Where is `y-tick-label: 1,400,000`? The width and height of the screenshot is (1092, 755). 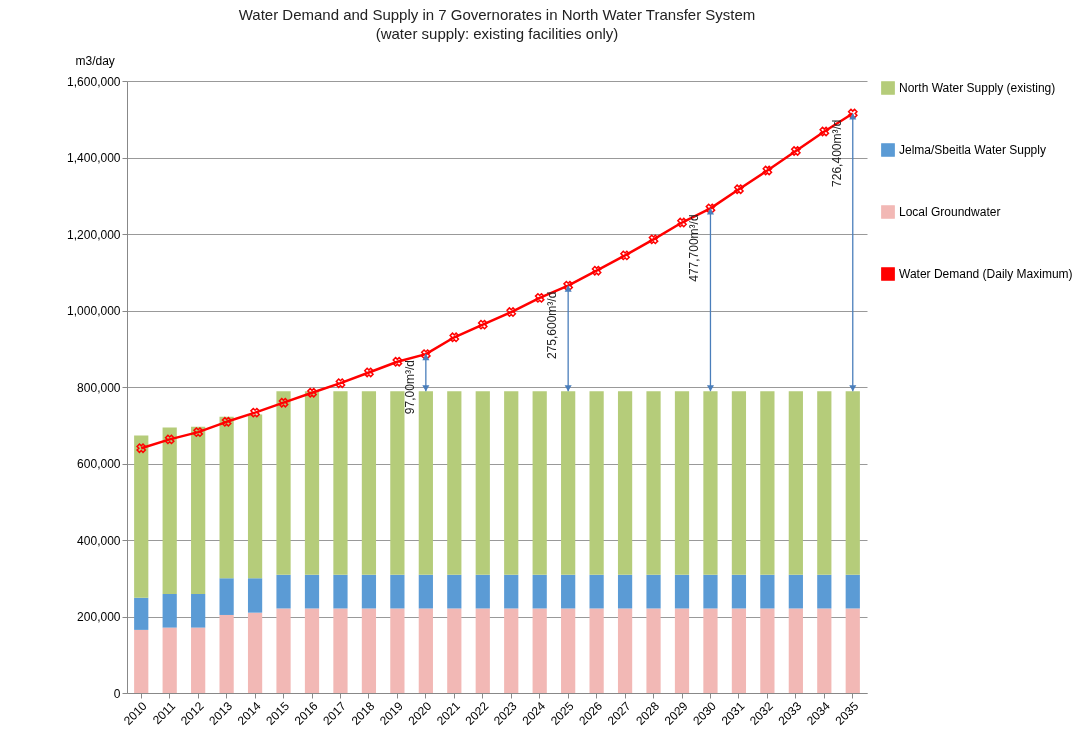
y-tick-label: 1,400,000 is located at coordinates (94, 158).